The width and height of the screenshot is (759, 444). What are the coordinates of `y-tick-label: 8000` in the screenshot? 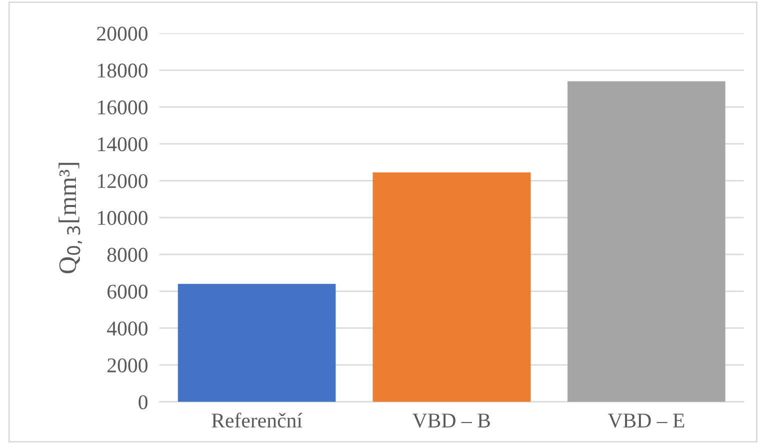 It's located at (127, 255).